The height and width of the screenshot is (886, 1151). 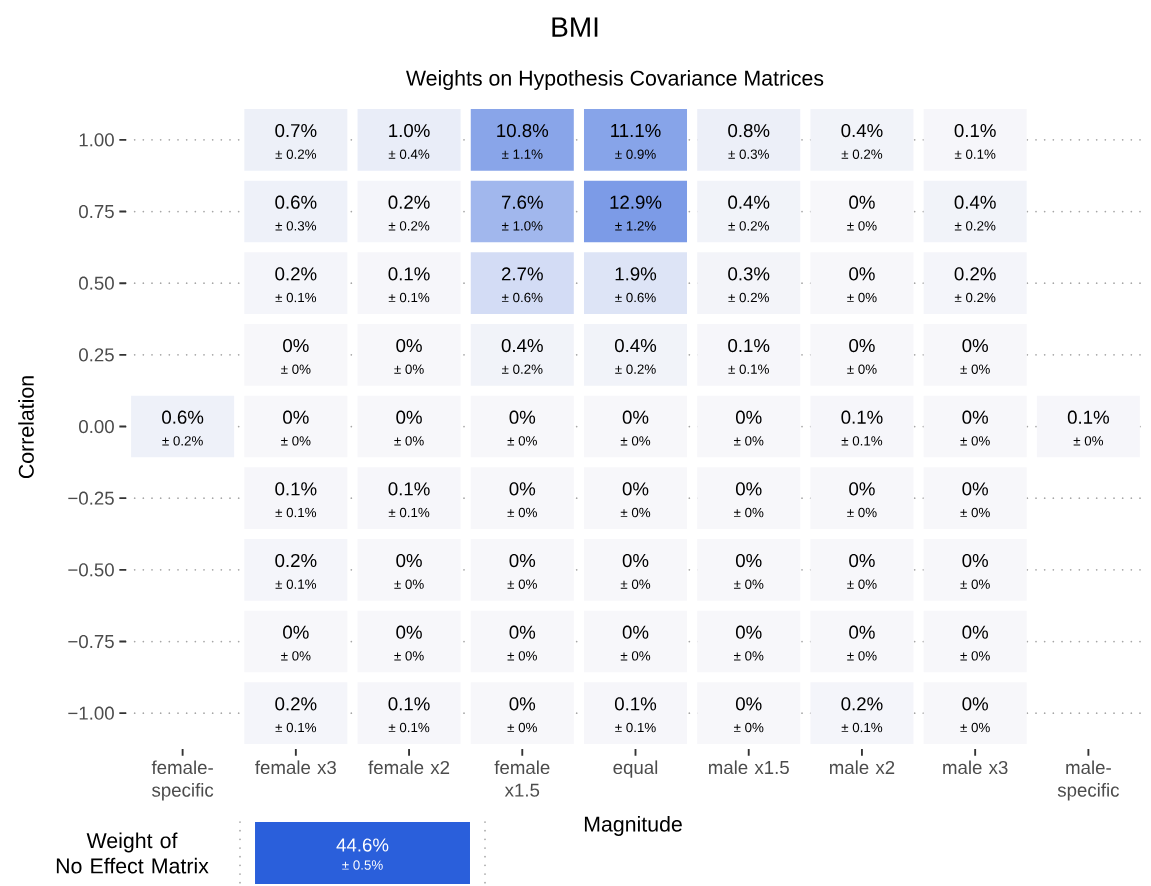 What do you see at coordinates (523, 130) in the screenshot?
I see `data-label: 10.8%` at bounding box center [523, 130].